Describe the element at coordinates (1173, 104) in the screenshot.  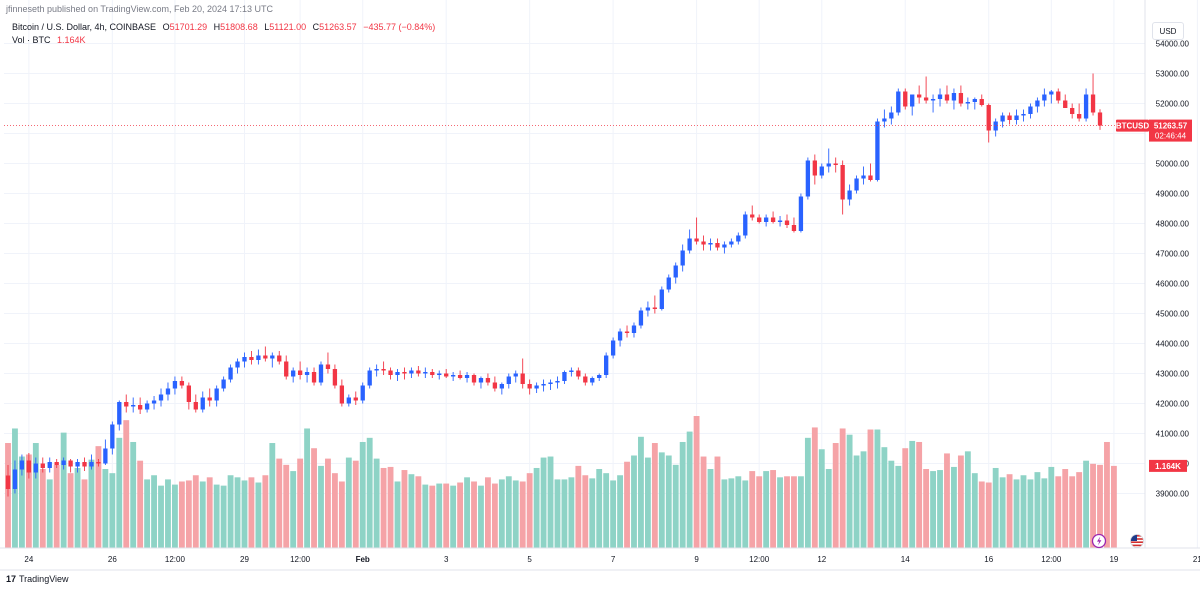
I see `price-tick-label: 52000.00` at that location.